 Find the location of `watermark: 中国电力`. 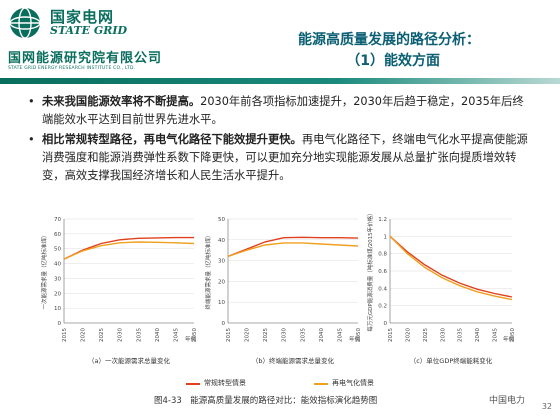

watermark: 中国电力 is located at coordinates (507, 401).